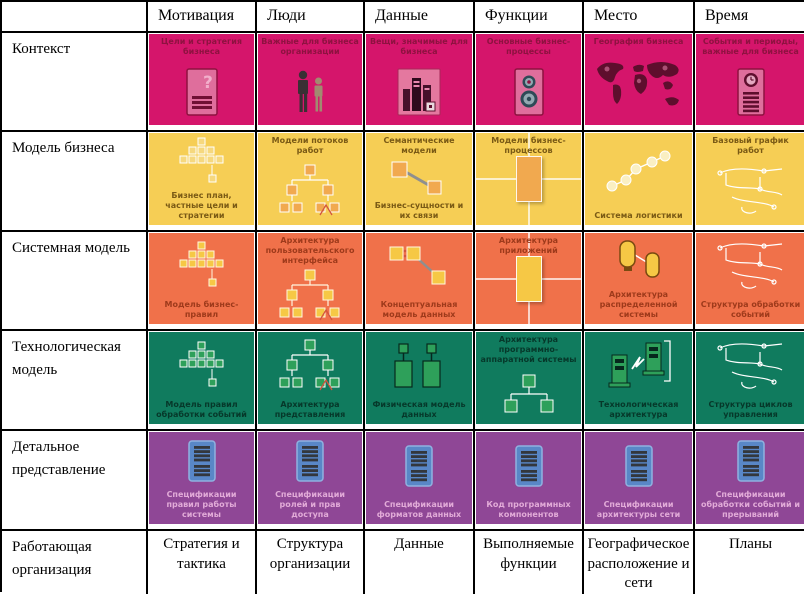  What do you see at coordinates (75, 17) in the screenshot?
I see `corner-cell` at bounding box center [75, 17].